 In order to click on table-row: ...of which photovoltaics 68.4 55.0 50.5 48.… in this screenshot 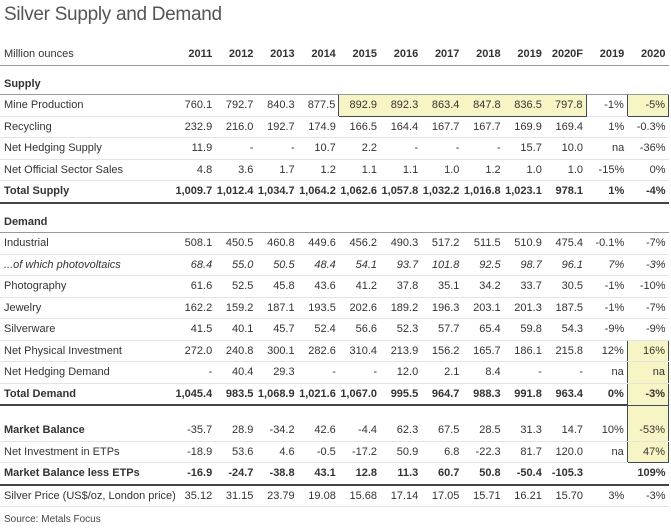, I will do `click(334, 265)`.